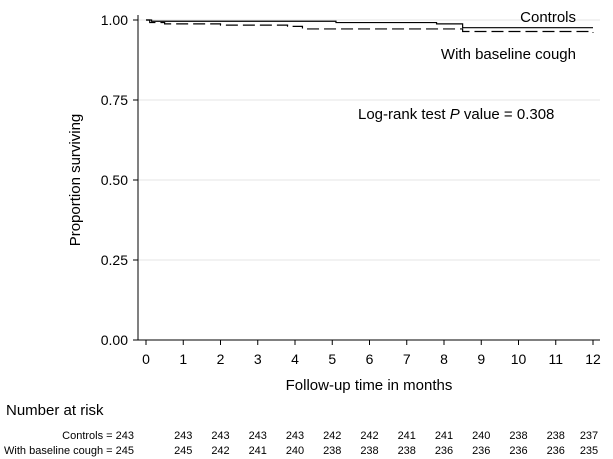  What do you see at coordinates (589, 436) in the screenshot?
I see `risk-value: 237` at bounding box center [589, 436].